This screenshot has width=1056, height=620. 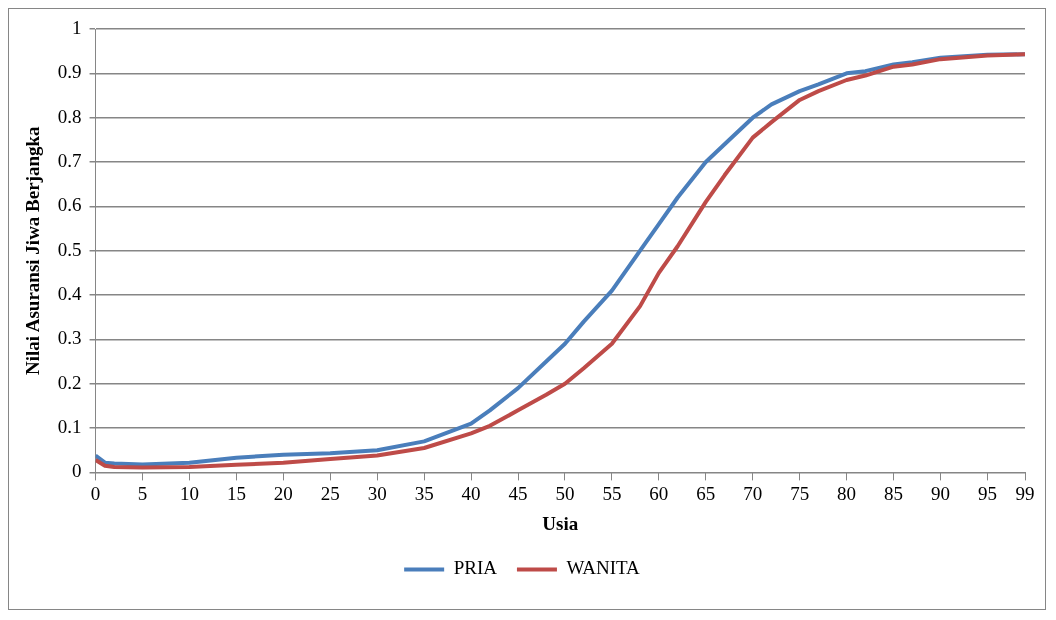 I want to click on x-tick-label: 85, so click(x=894, y=493).